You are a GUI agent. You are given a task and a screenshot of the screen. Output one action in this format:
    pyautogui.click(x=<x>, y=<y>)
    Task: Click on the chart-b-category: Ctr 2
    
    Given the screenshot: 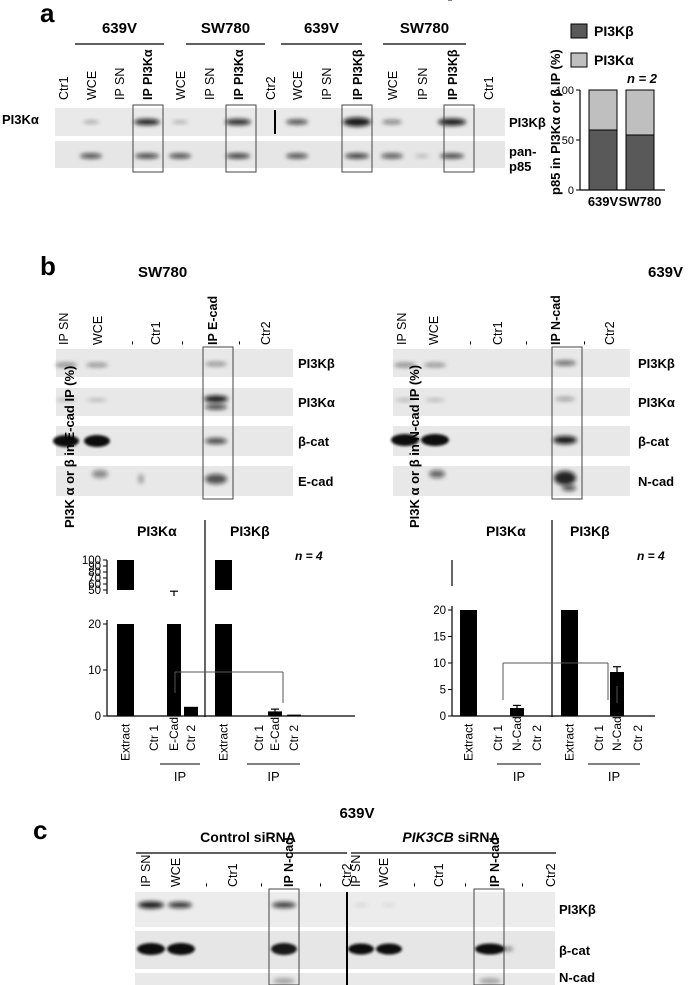 What is the action you would take?
    pyautogui.click(x=294, y=738)
    